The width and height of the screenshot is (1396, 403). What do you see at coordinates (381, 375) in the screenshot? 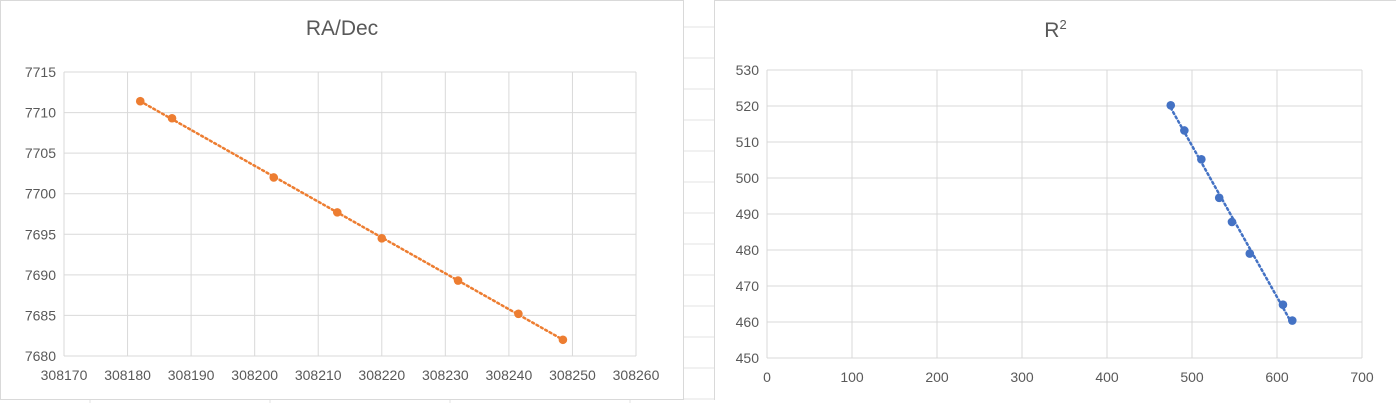
I see `radec-x-tick-5: 308220` at bounding box center [381, 375].